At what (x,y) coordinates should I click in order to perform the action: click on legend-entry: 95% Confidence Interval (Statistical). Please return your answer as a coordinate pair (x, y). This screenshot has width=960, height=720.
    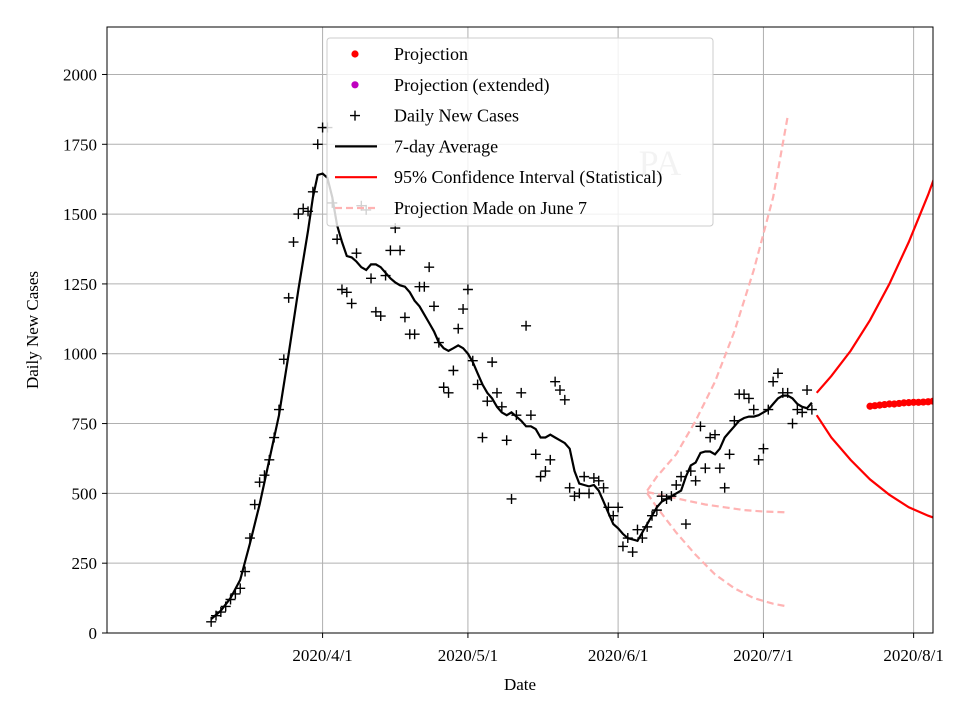
    Looking at the image, I should click on (498, 177).